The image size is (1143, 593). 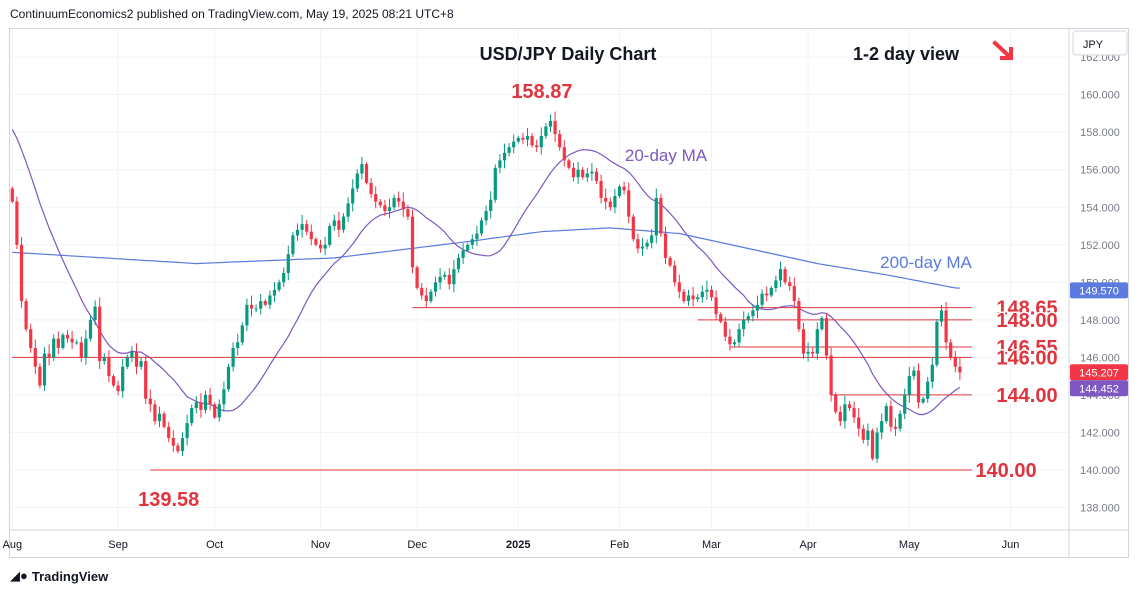 I want to click on extreme-label: 139.58, so click(x=168, y=500).